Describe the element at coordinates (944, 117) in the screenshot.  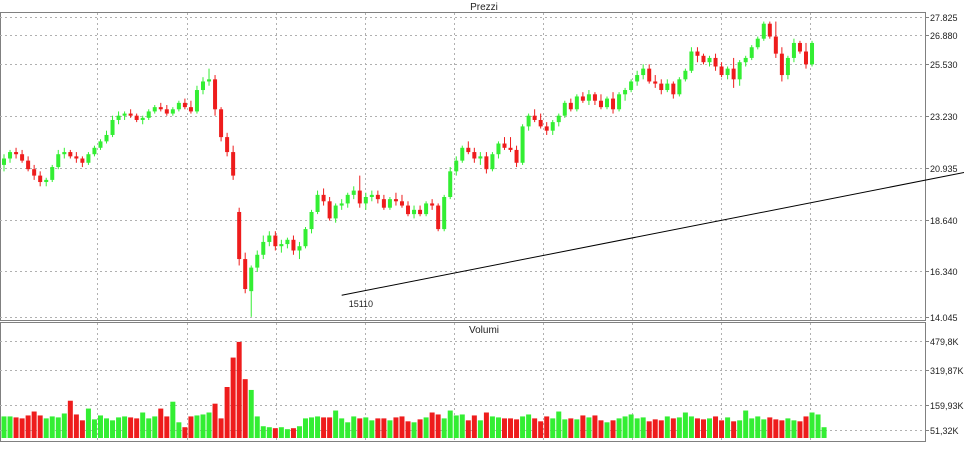
I see `price-tick-label: 23.230` at that location.